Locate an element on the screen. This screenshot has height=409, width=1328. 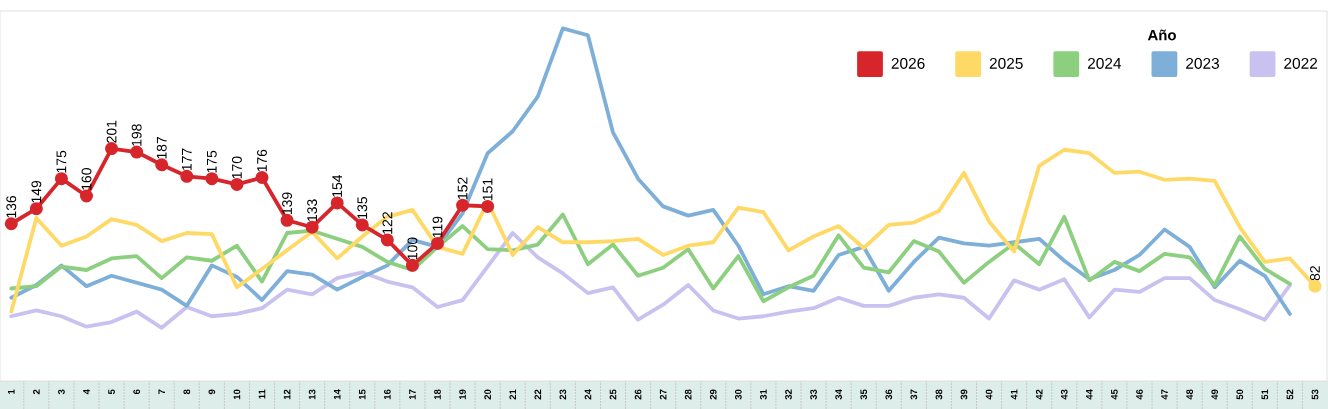
data-label: 119 is located at coordinates (437, 227).